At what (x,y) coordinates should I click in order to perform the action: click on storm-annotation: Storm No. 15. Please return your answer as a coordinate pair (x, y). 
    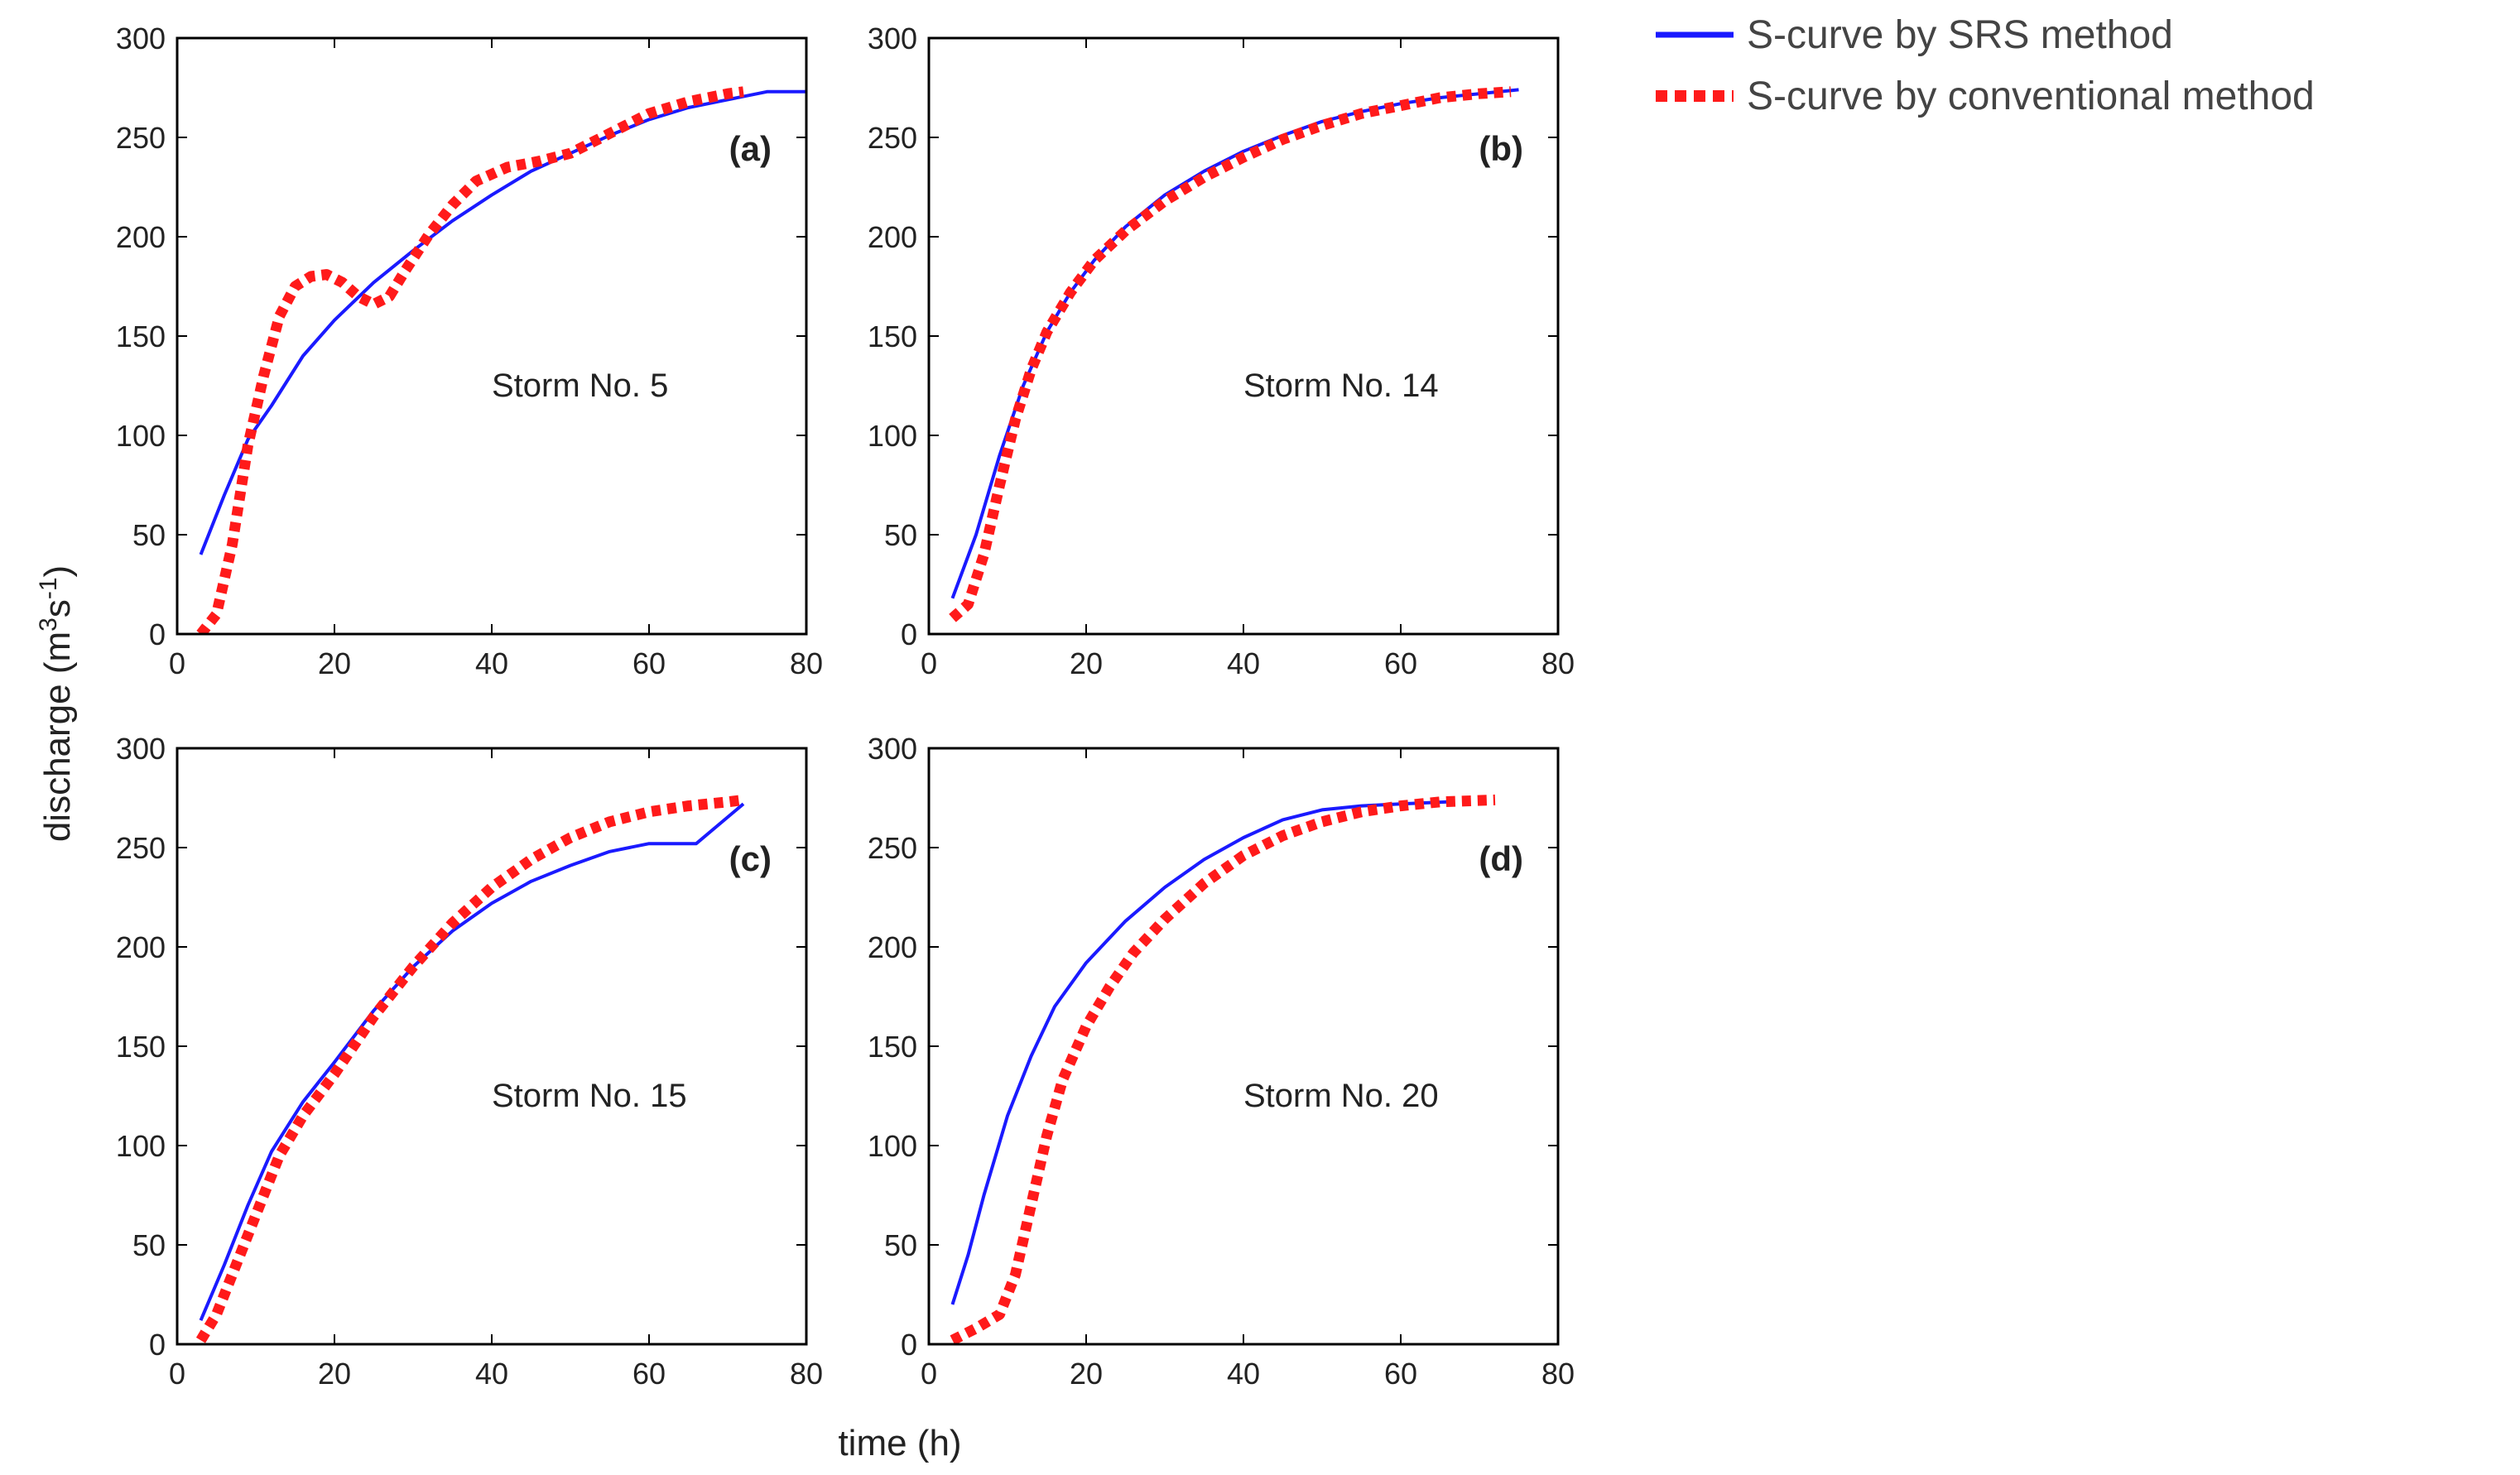
    Looking at the image, I should click on (589, 1096).